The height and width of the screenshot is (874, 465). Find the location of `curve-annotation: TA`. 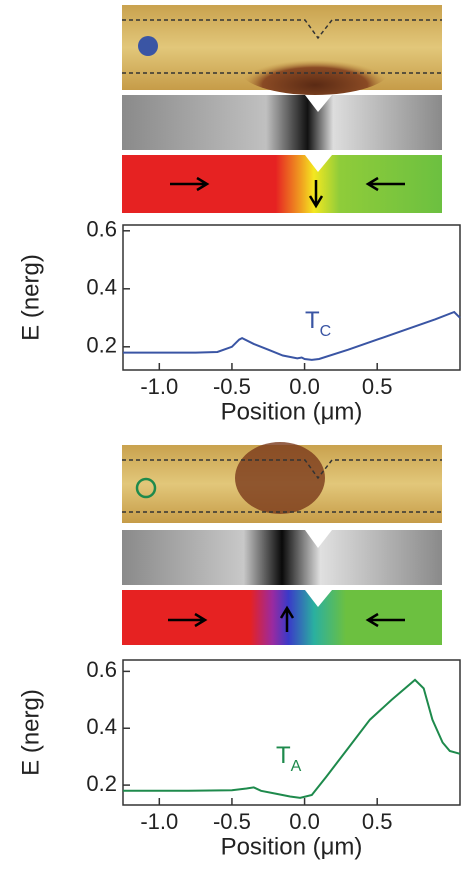

curve-annotation: TA is located at coordinates (289, 758).